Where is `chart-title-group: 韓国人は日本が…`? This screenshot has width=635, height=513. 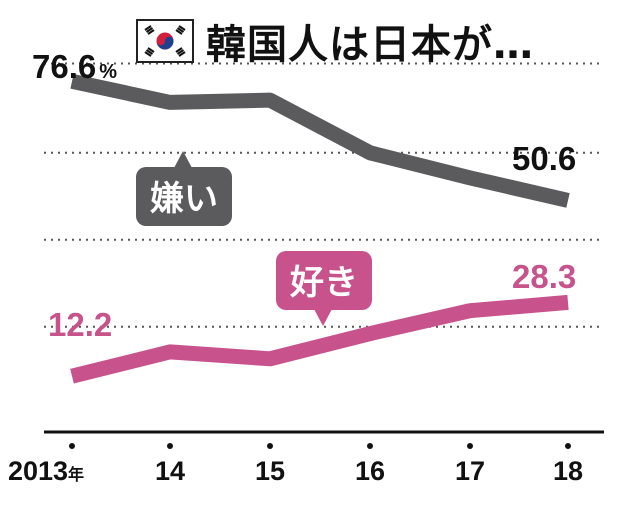
chart-title-group: 韓国人は日本が… is located at coordinates (335, 41).